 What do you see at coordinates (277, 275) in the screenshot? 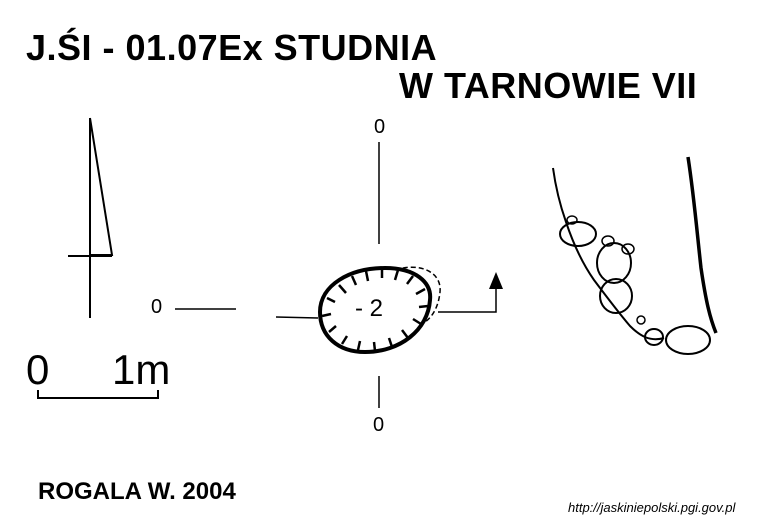
I see `plan-axes` at bounding box center [277, 275].